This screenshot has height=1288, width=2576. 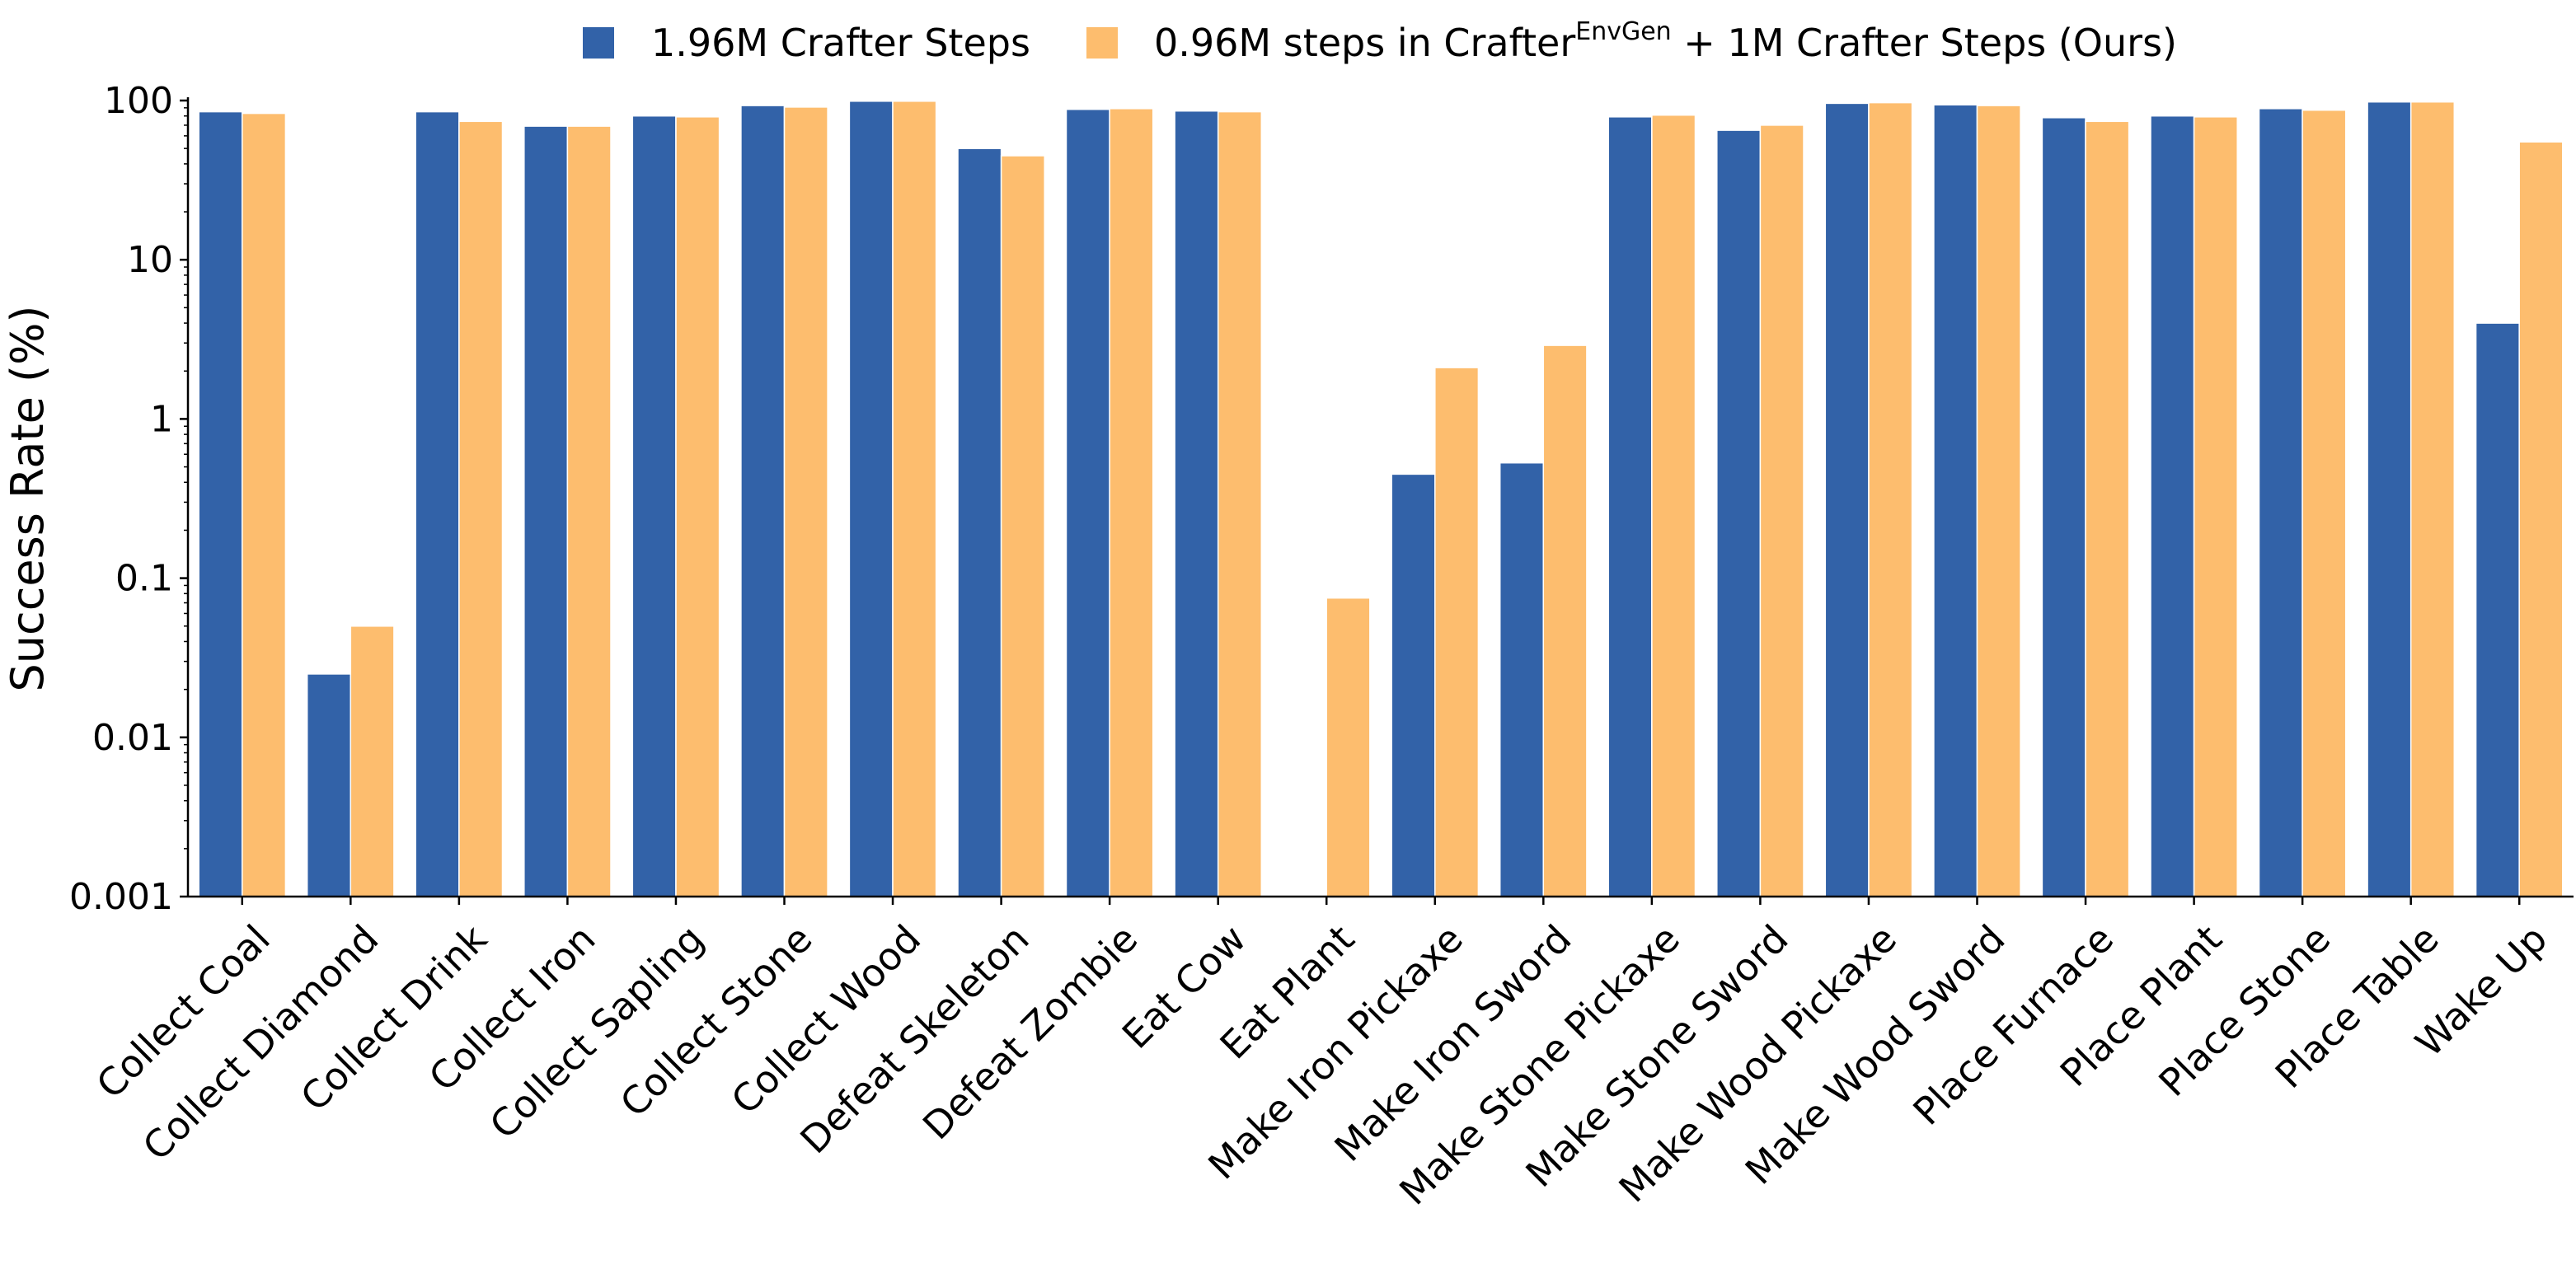 What do you see at coordinates (841, 43) in the screenshot?
I see `legend-label-baseline: 1.96M Crafter Steps` at bounding box center [841, 43].